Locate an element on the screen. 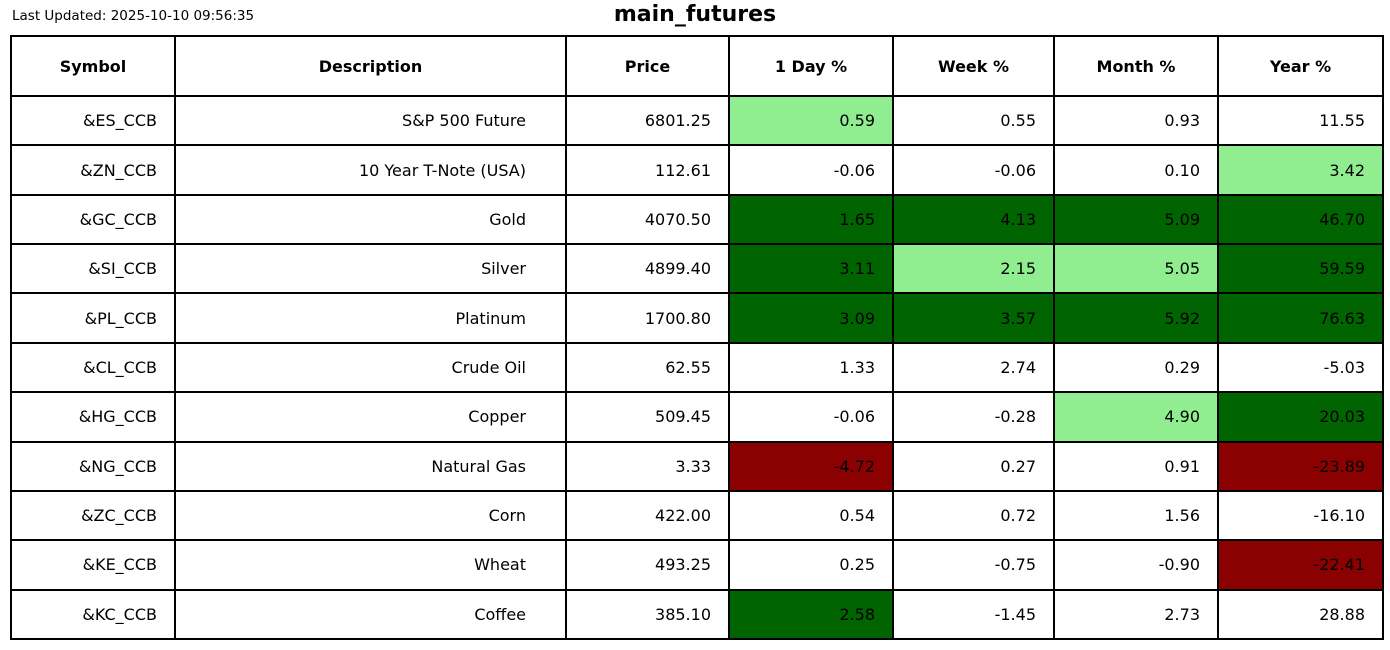  cell-symbol: &KC_CCB is located at coordinates (93, 614).